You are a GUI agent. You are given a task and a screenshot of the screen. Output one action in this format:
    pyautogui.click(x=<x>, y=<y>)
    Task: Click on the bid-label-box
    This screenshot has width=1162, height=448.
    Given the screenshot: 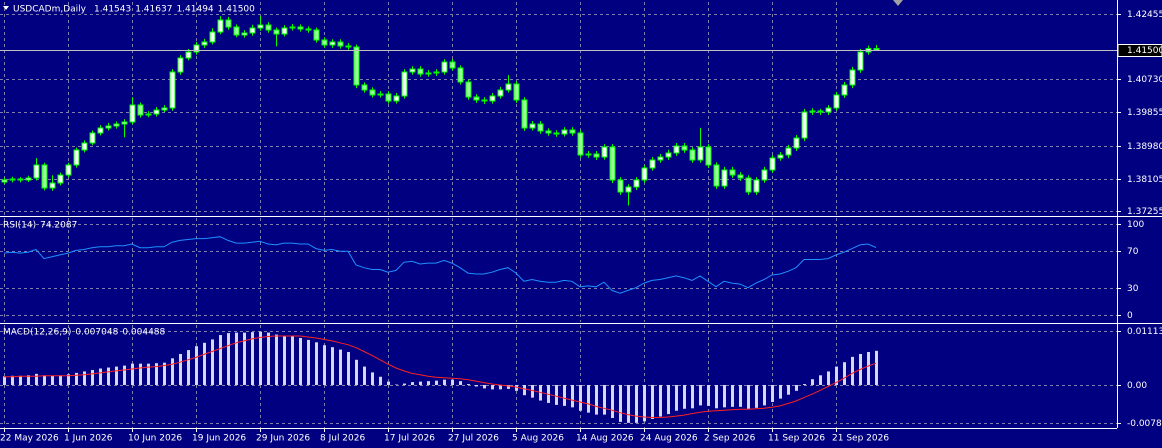 What is the action you would take?
    pyautogui.click(x=1139, y=50)
    